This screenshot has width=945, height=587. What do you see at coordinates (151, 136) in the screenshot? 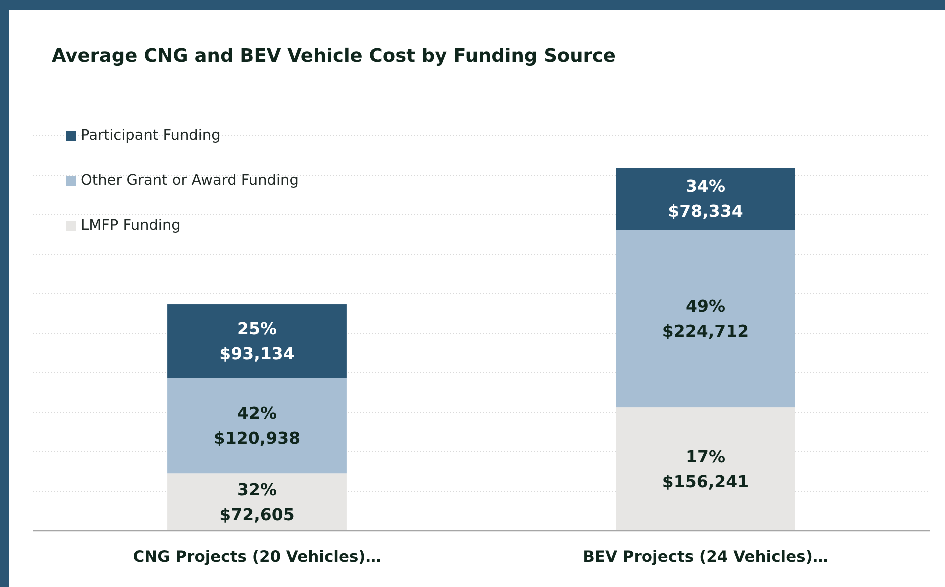
I see `legend-label: Participant Funding` at bounding box center [151, 136].